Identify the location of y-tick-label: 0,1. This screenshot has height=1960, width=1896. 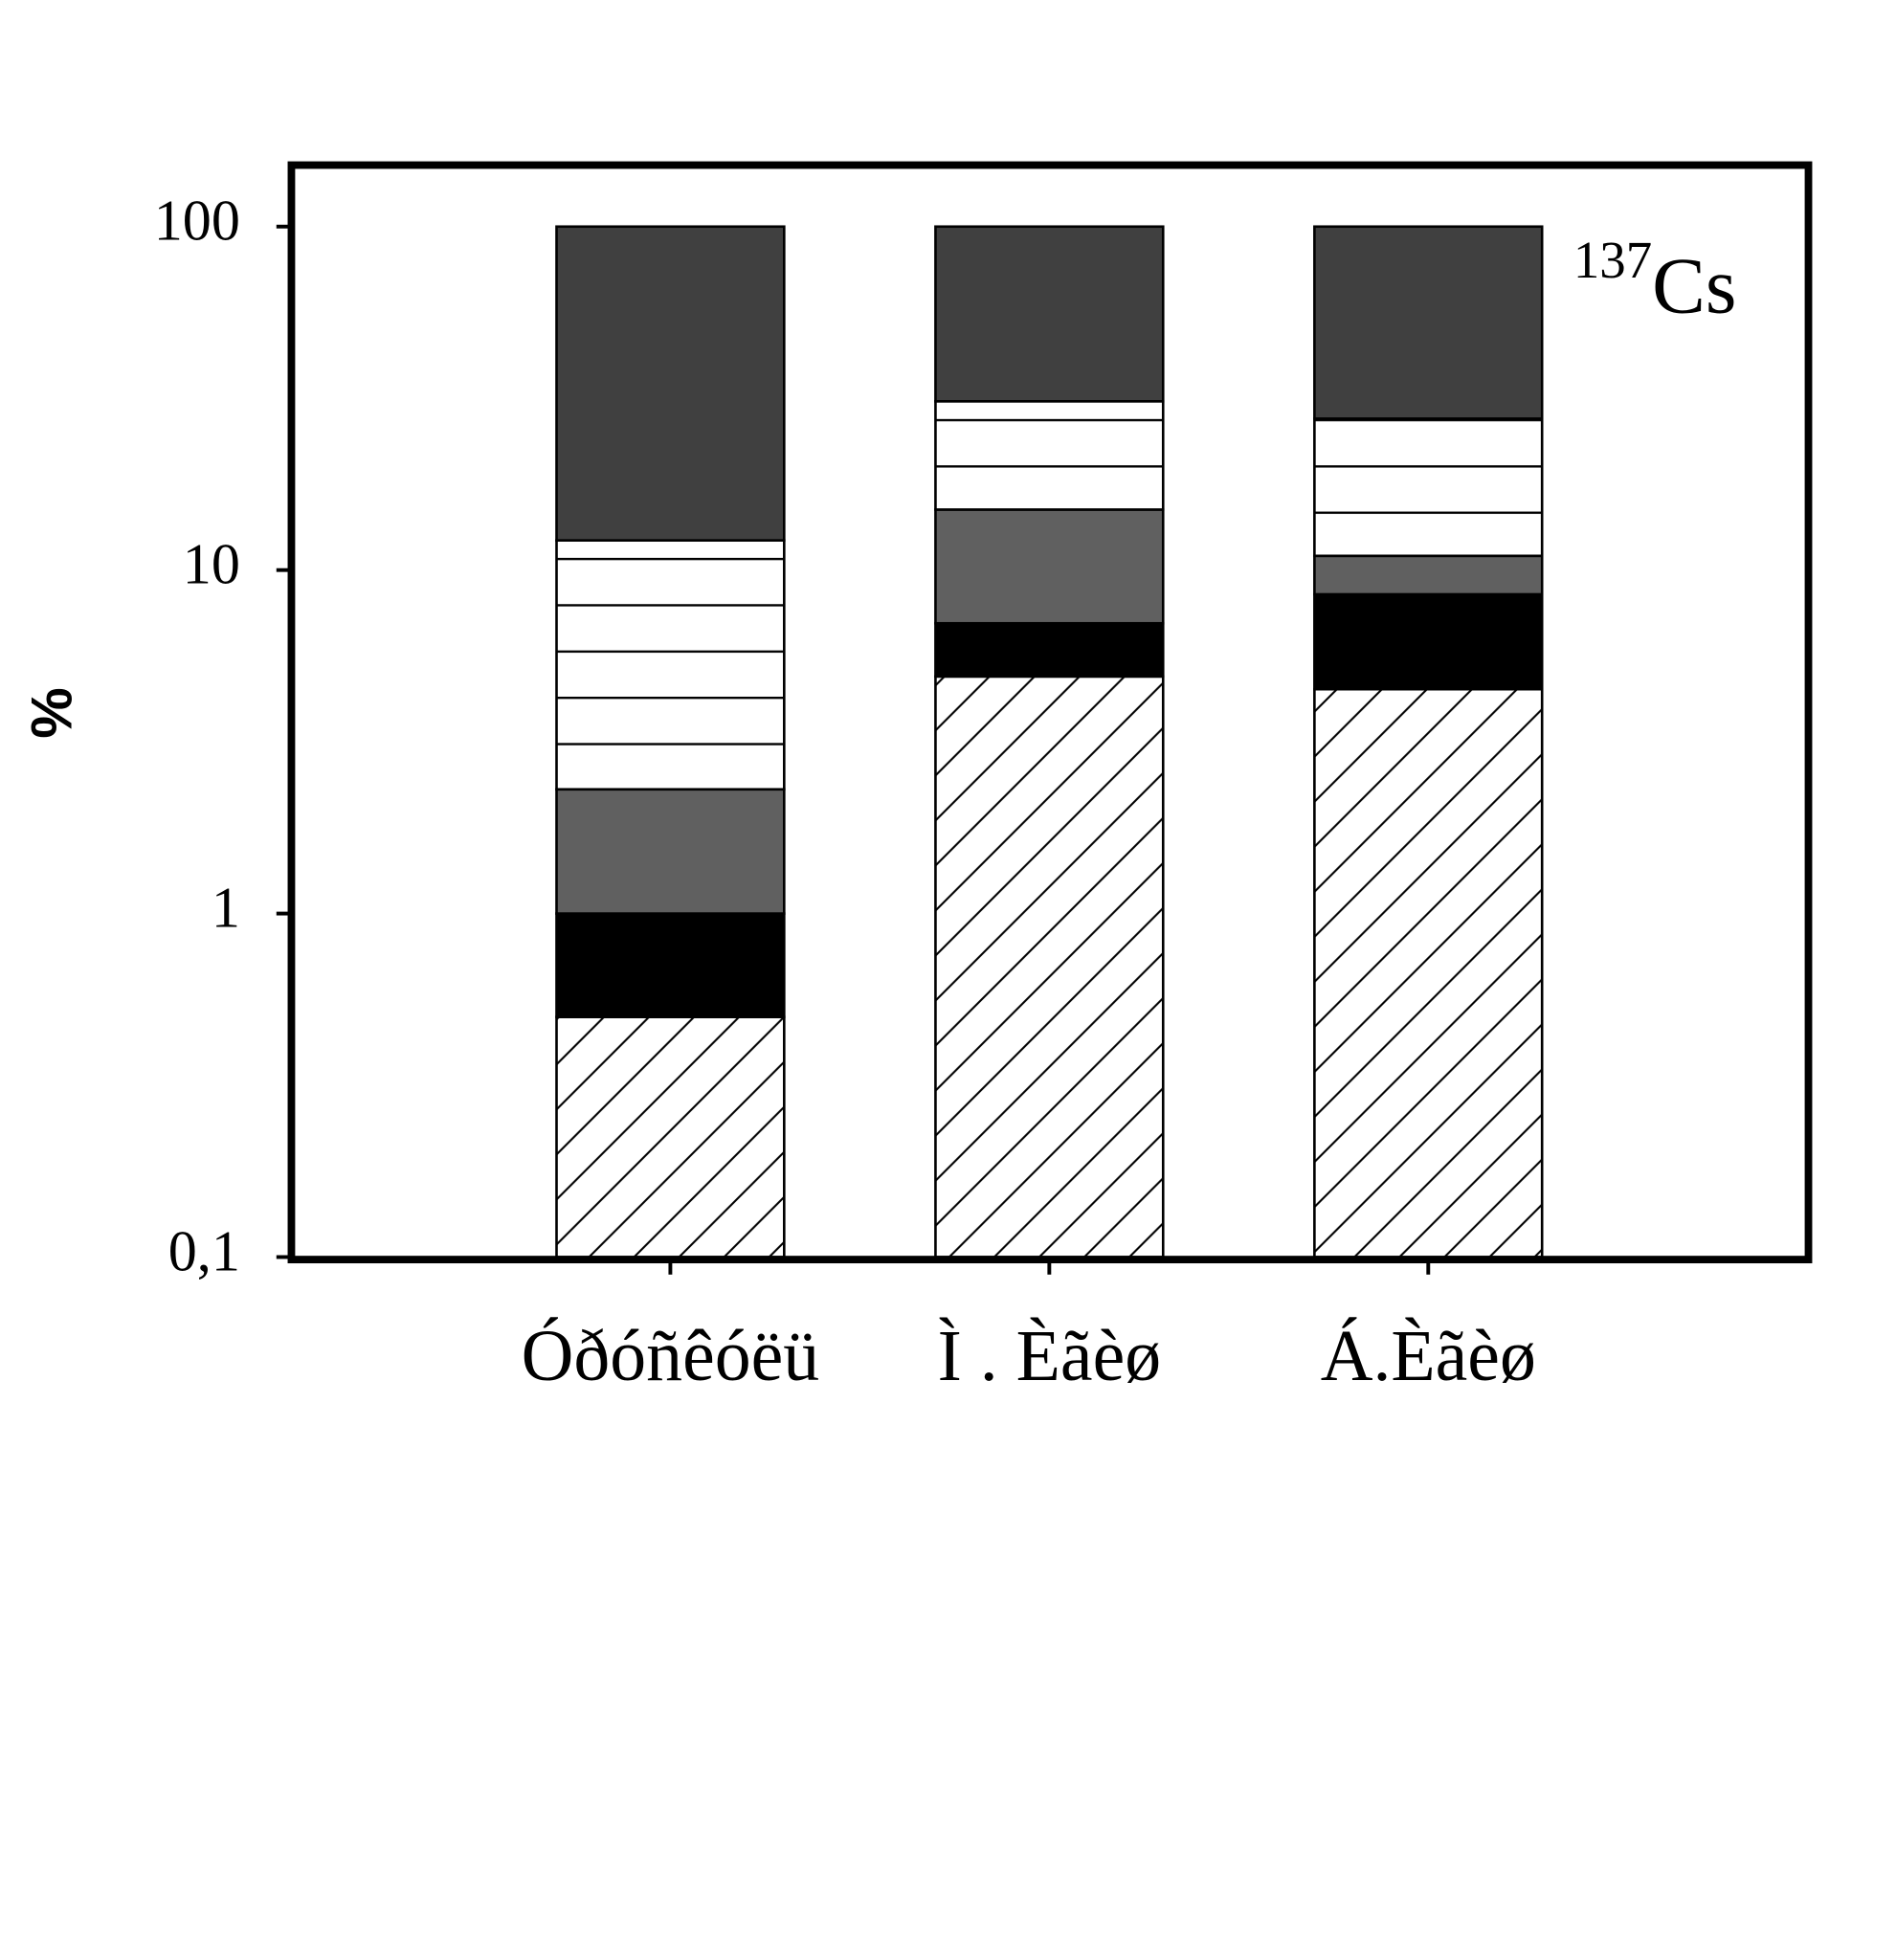
(204, 1251).